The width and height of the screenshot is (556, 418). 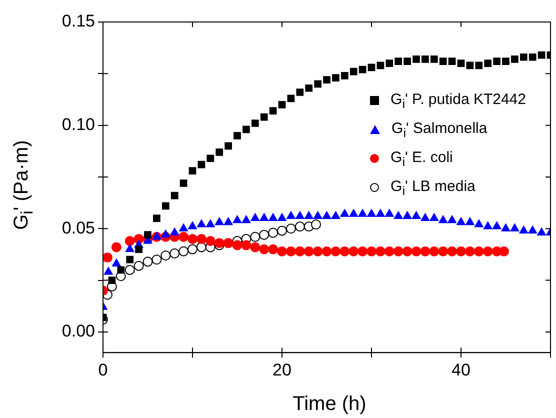 I want to click on y-tick-label: 0.10, so click(x=78, y=124).